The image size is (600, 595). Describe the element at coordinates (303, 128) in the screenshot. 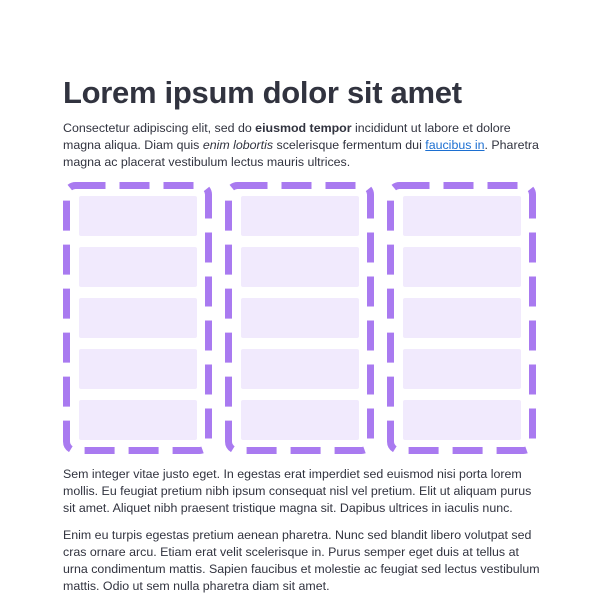

I see `intro-bold-text: eiusmod tempor` at that location.